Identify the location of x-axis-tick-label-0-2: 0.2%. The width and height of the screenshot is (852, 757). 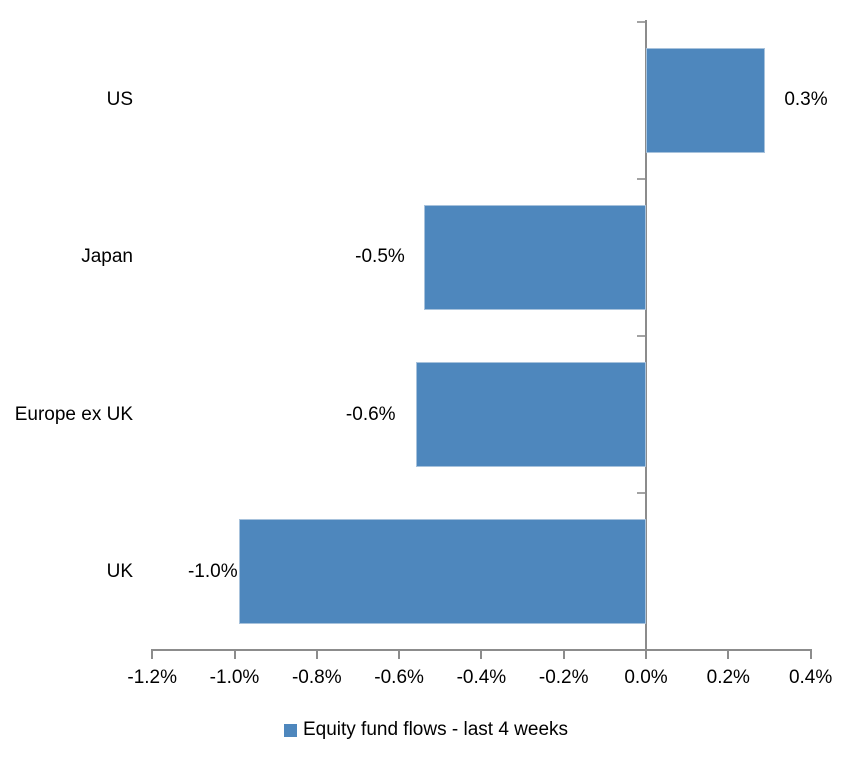
(728, 677).